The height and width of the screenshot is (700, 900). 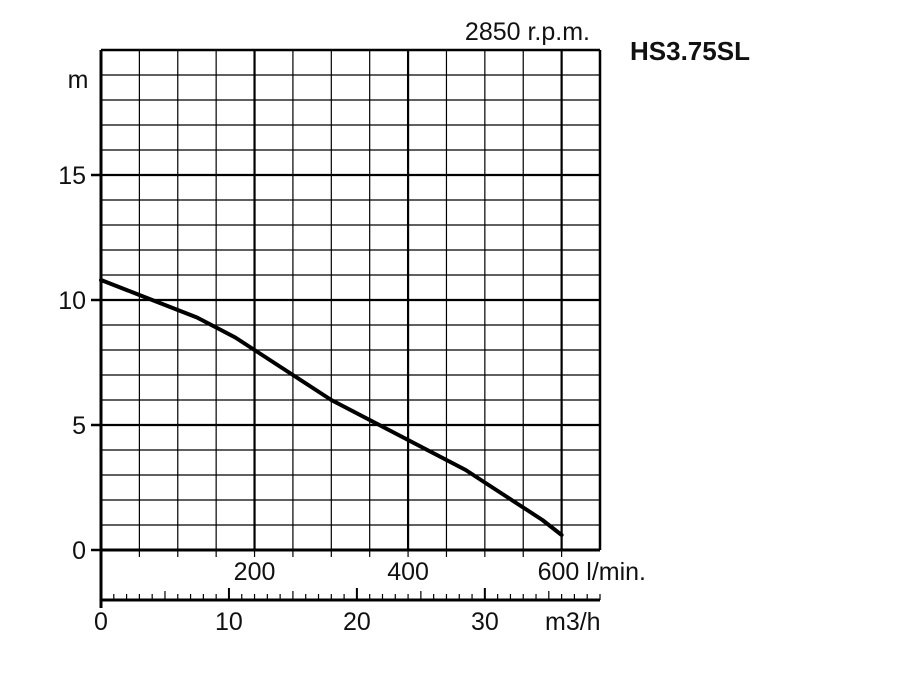 What do you see at coordinates (485, 622) in the screenshot?
I see `m3h-tick-label: 30` at bounding box center [485, 622].